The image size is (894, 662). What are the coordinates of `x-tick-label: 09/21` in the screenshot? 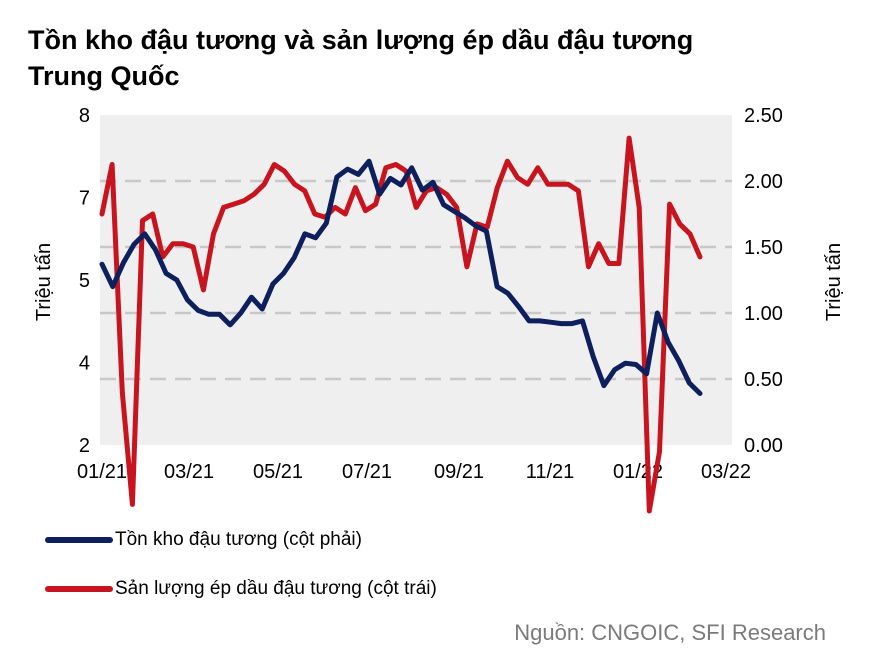 It's located at (459, 472).